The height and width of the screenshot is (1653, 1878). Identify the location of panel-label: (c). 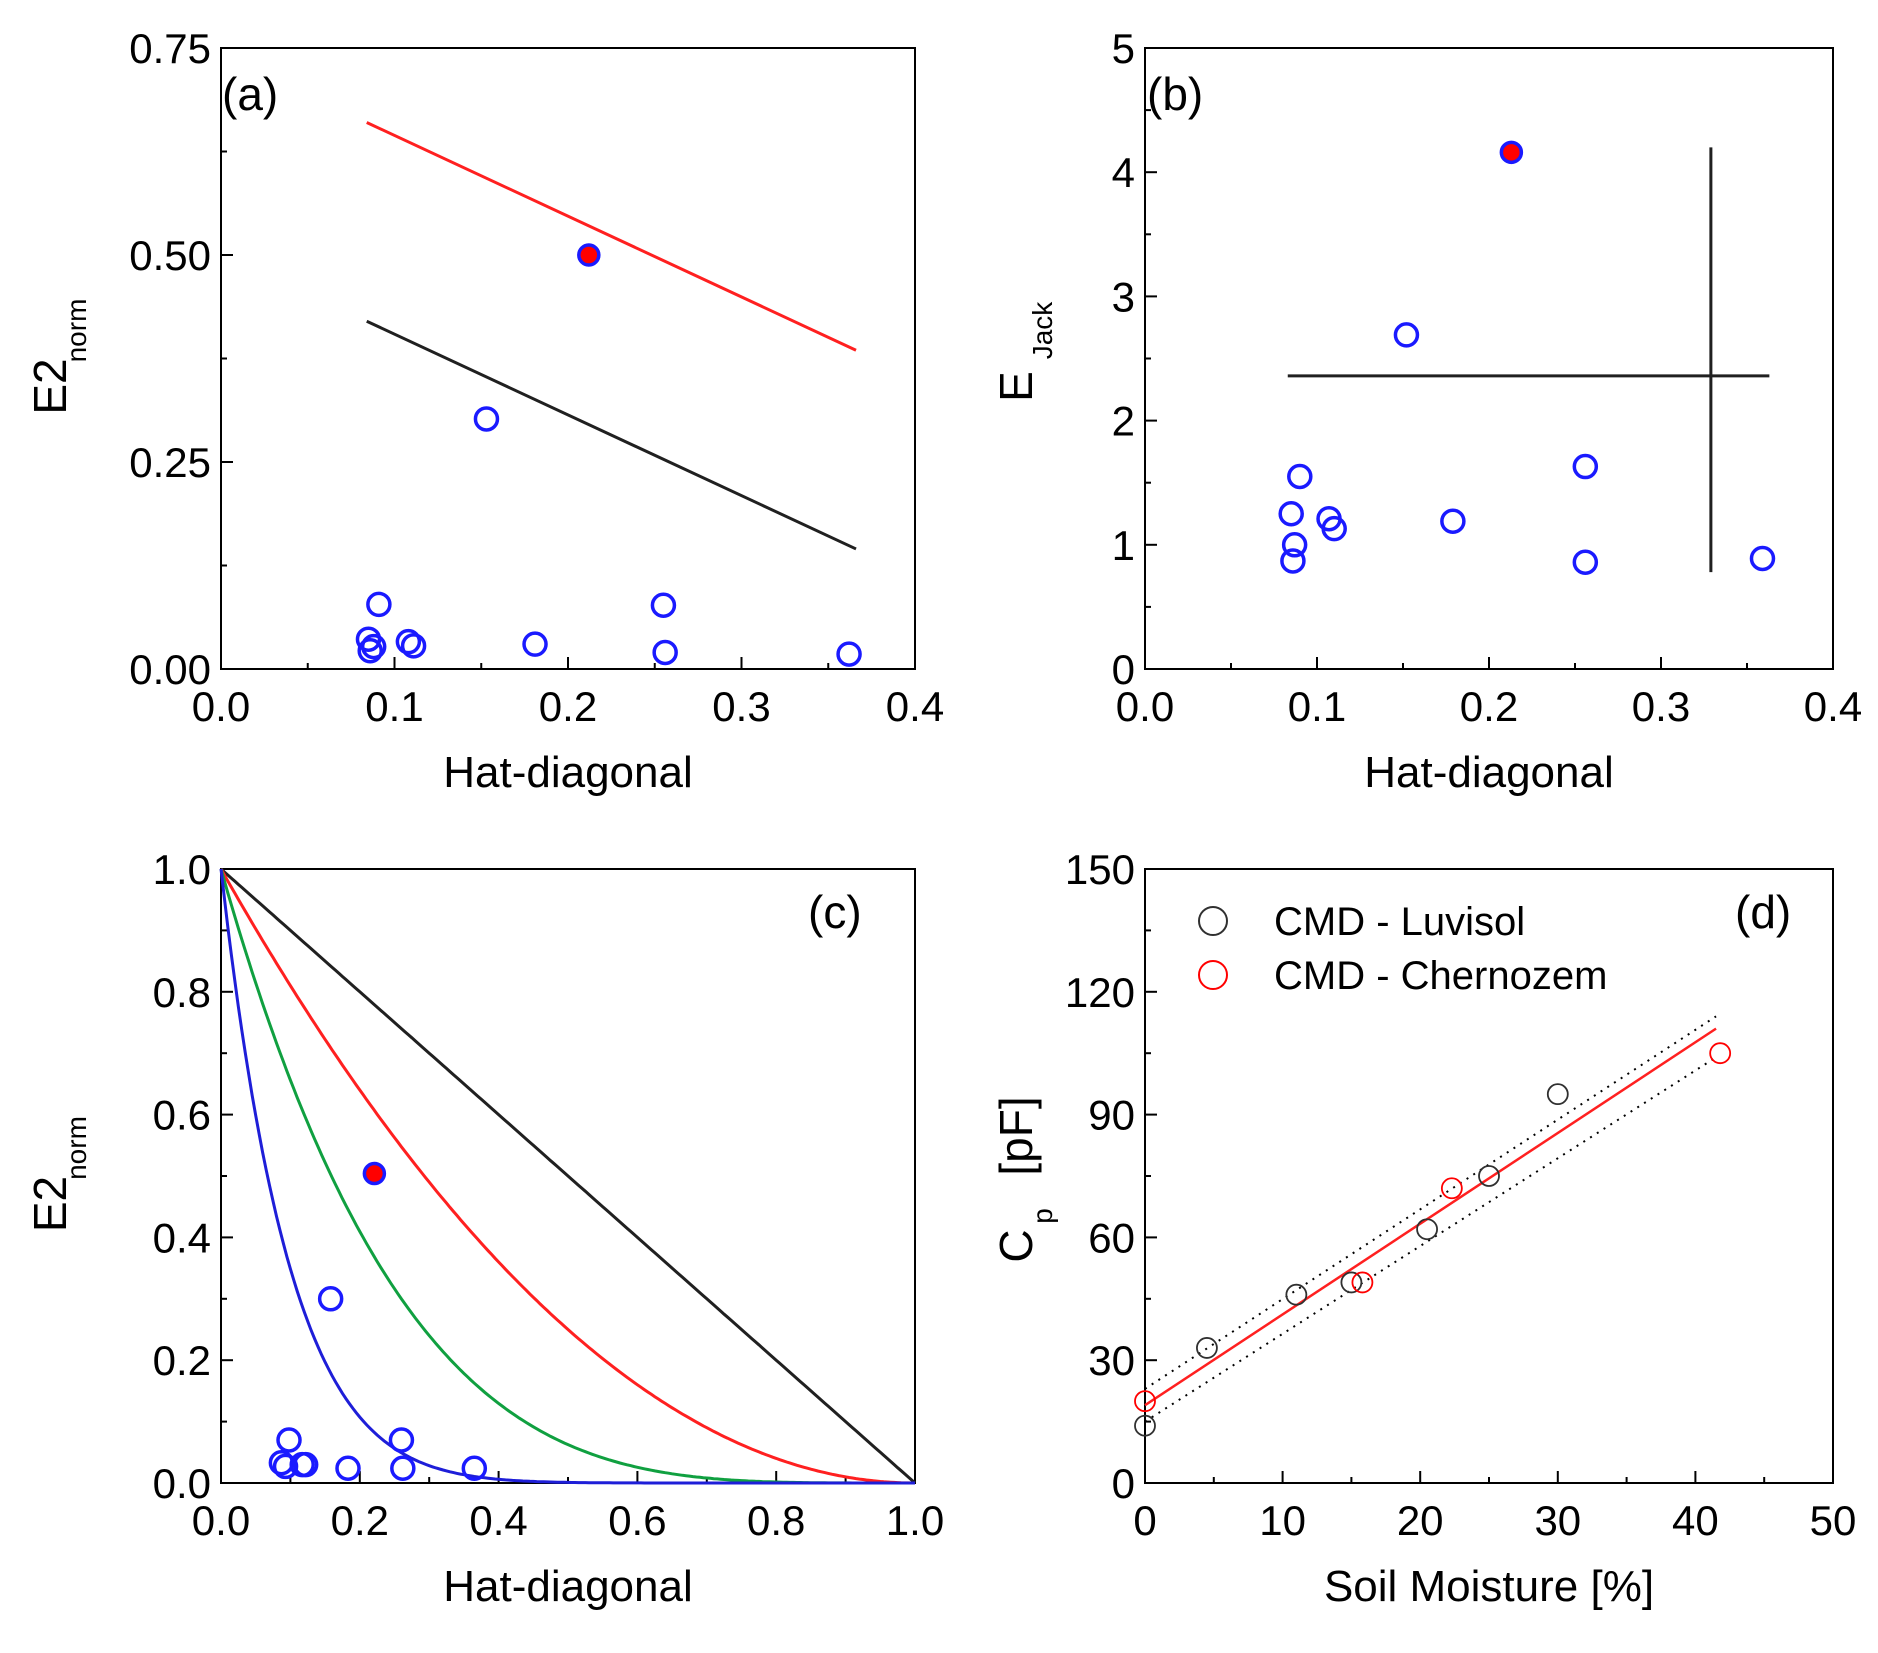
(835, 912).